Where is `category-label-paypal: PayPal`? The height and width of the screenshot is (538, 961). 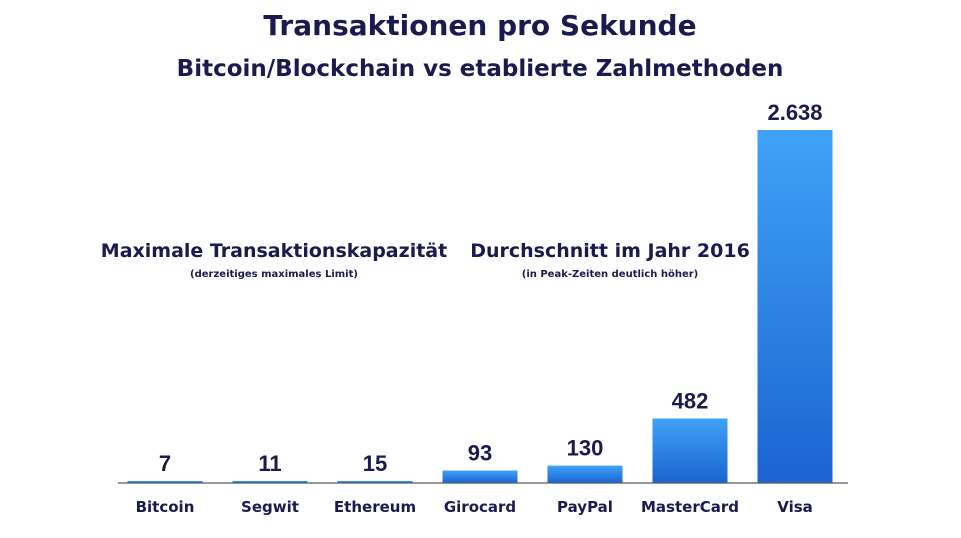
category-label-paypal: PayPal is located at coordinates (585, 507).